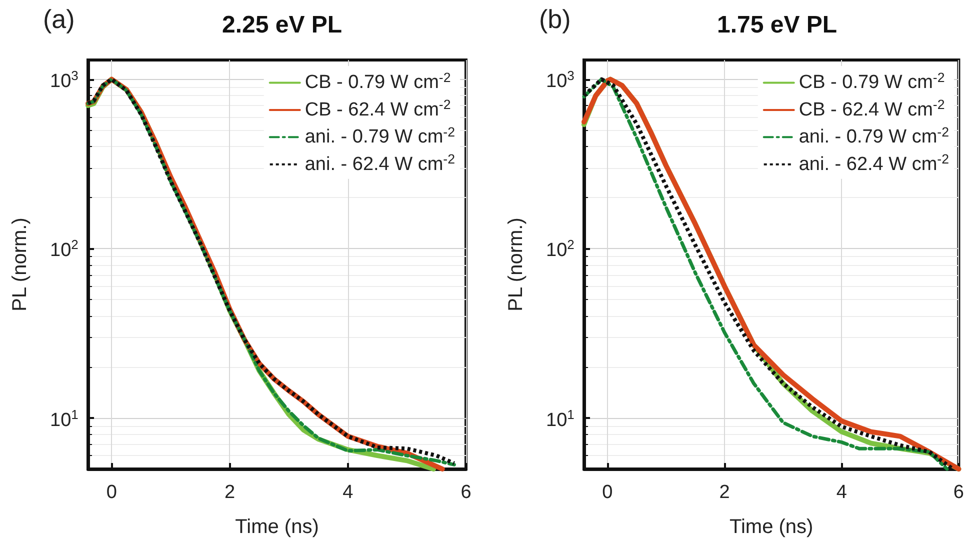 The height and width of the screenshot is (544, 967). I want to click on text: (a), so click(59, 19).